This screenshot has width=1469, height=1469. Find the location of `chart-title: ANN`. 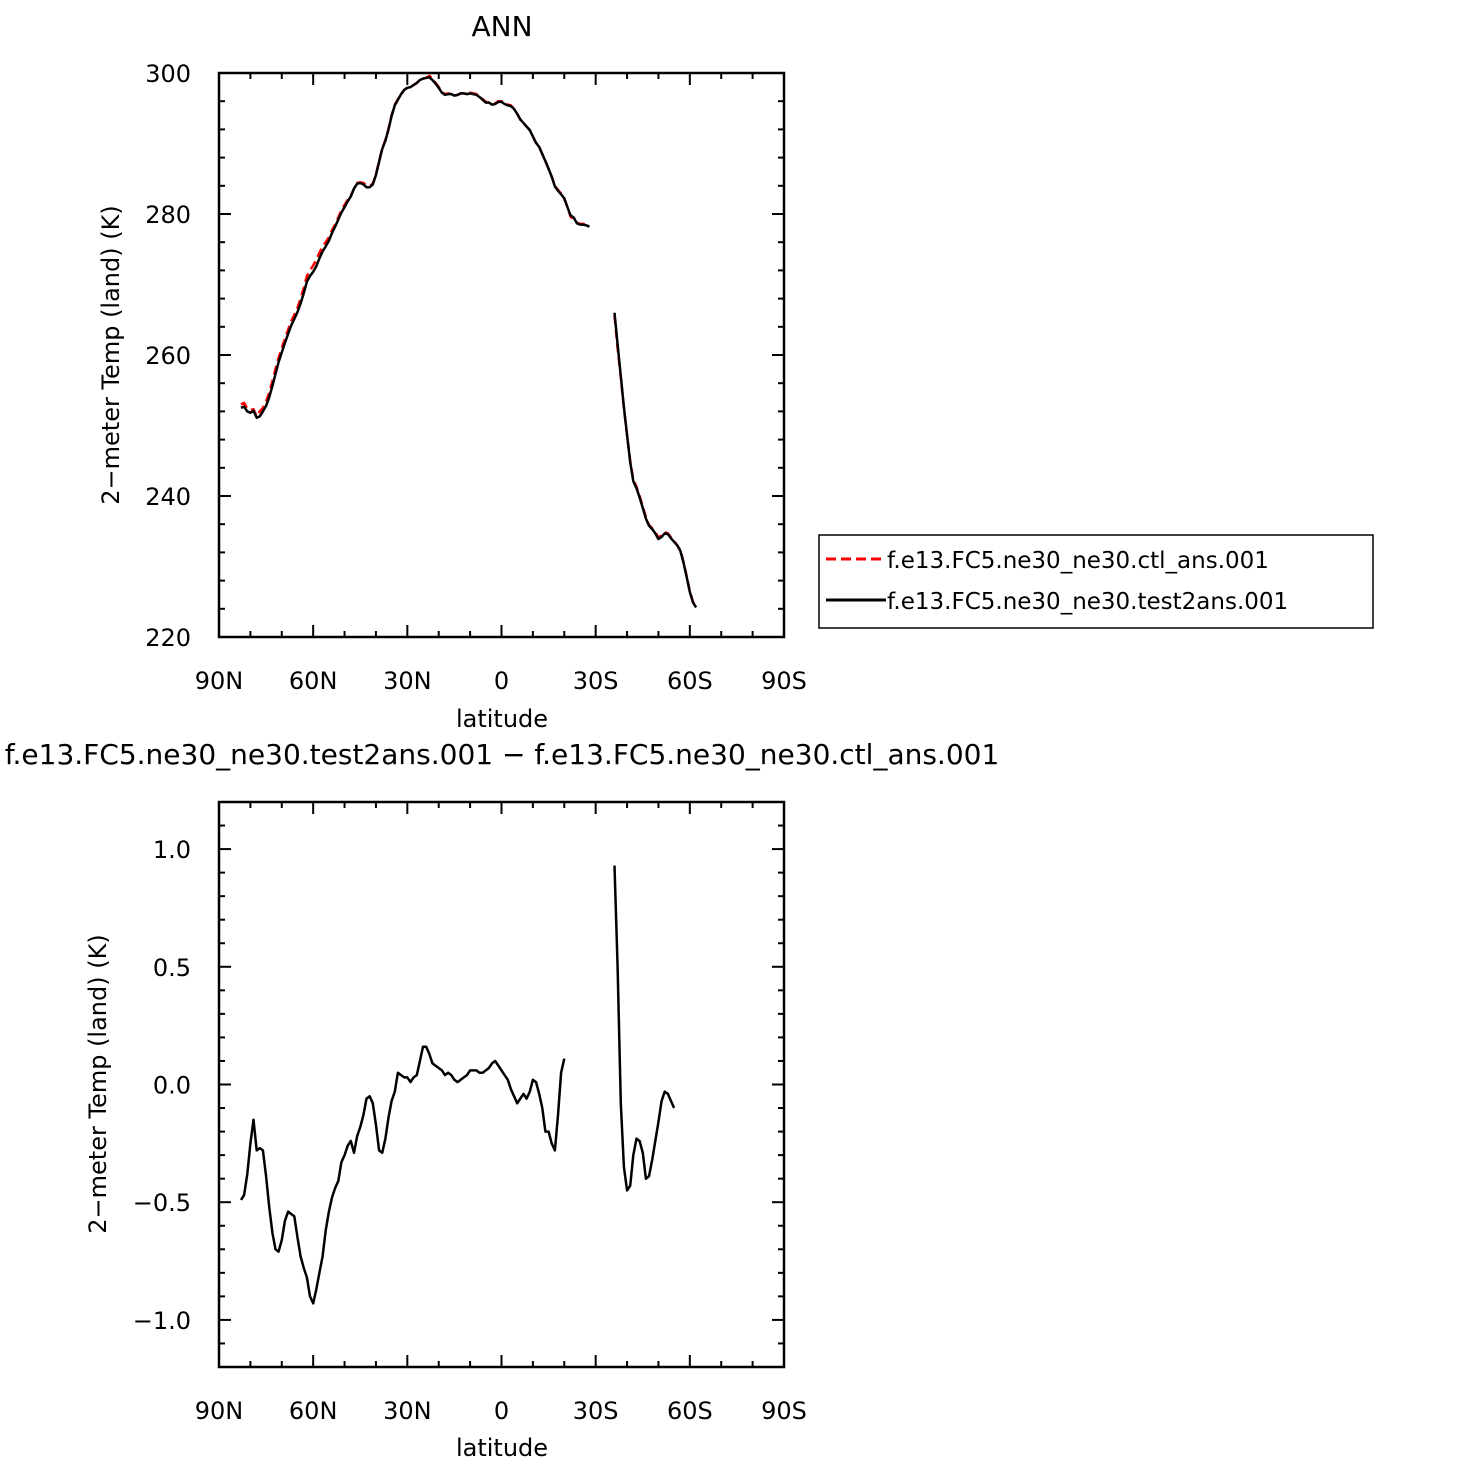

chart-title: ANN is located at coordinates (501, 26).